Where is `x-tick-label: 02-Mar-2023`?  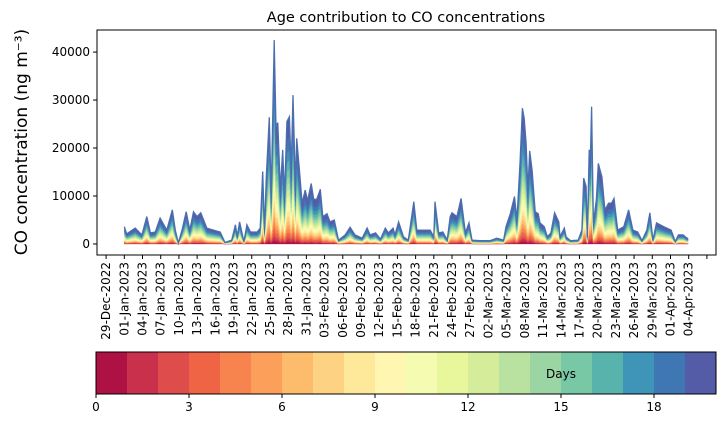
x-tick-label: 02-Mar-2023 is located at coordinates (488, 300).